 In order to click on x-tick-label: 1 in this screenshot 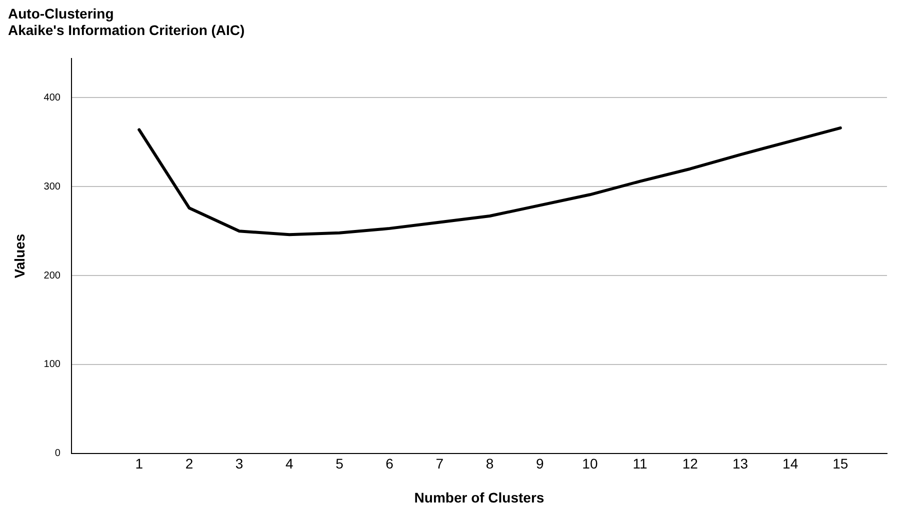, I will do `click(139, 464)`.